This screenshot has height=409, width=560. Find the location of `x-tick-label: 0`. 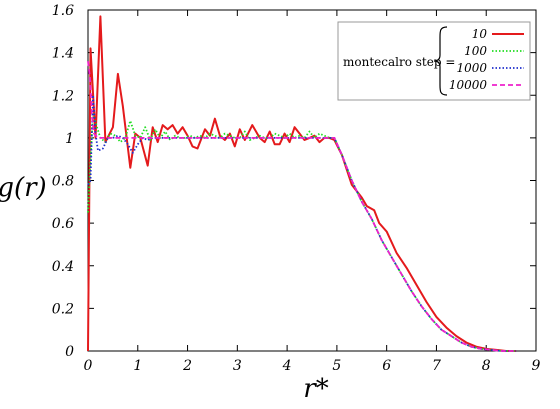

x-tick-label: 0 is located at coordinates (88, 366).